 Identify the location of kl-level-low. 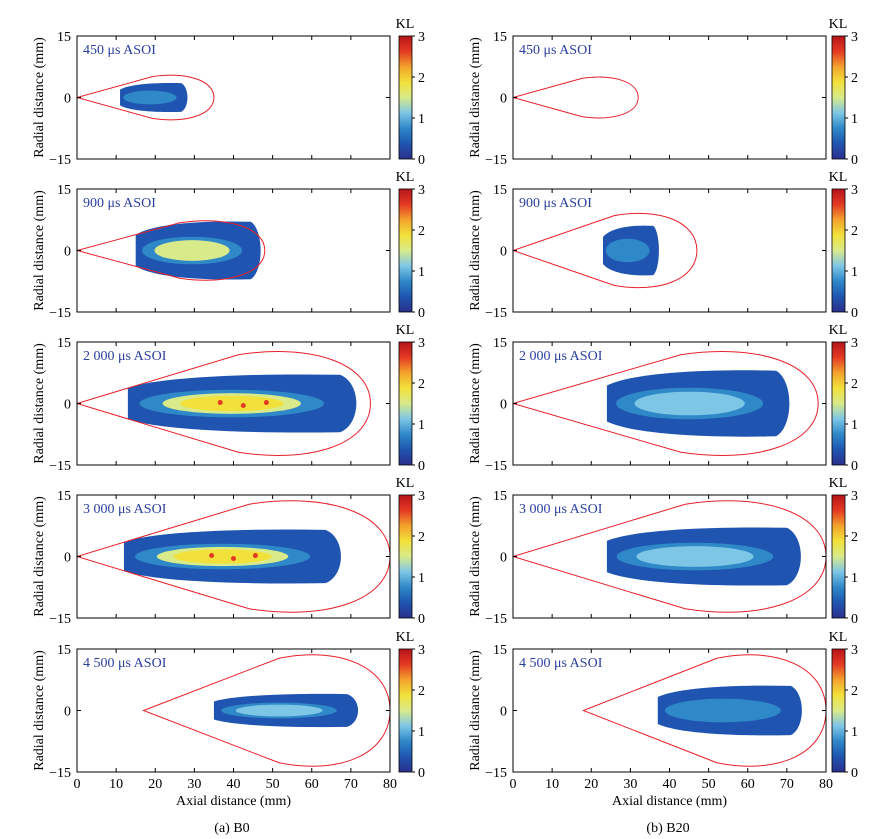
(627, 250).